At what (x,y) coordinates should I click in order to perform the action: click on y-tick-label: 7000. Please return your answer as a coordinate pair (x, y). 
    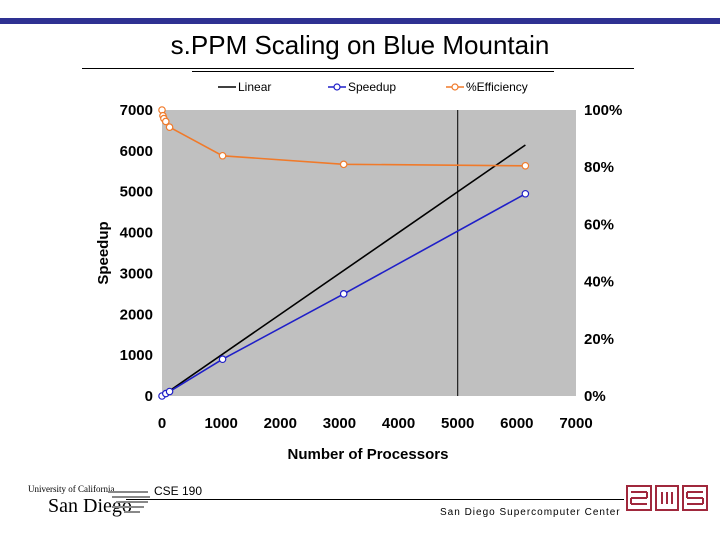
    Looking at the image, I should click on (136, 110).